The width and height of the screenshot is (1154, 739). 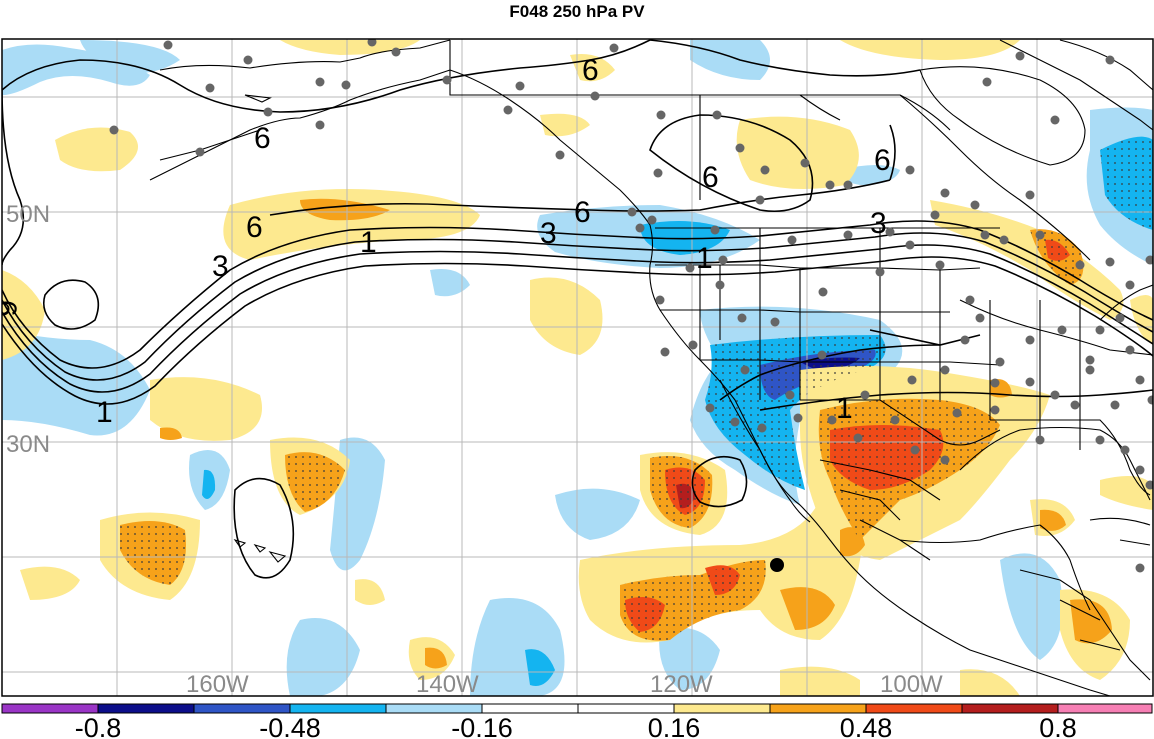 I want to click on colorbar-tick: -0.8, so click(x=98, y=726).